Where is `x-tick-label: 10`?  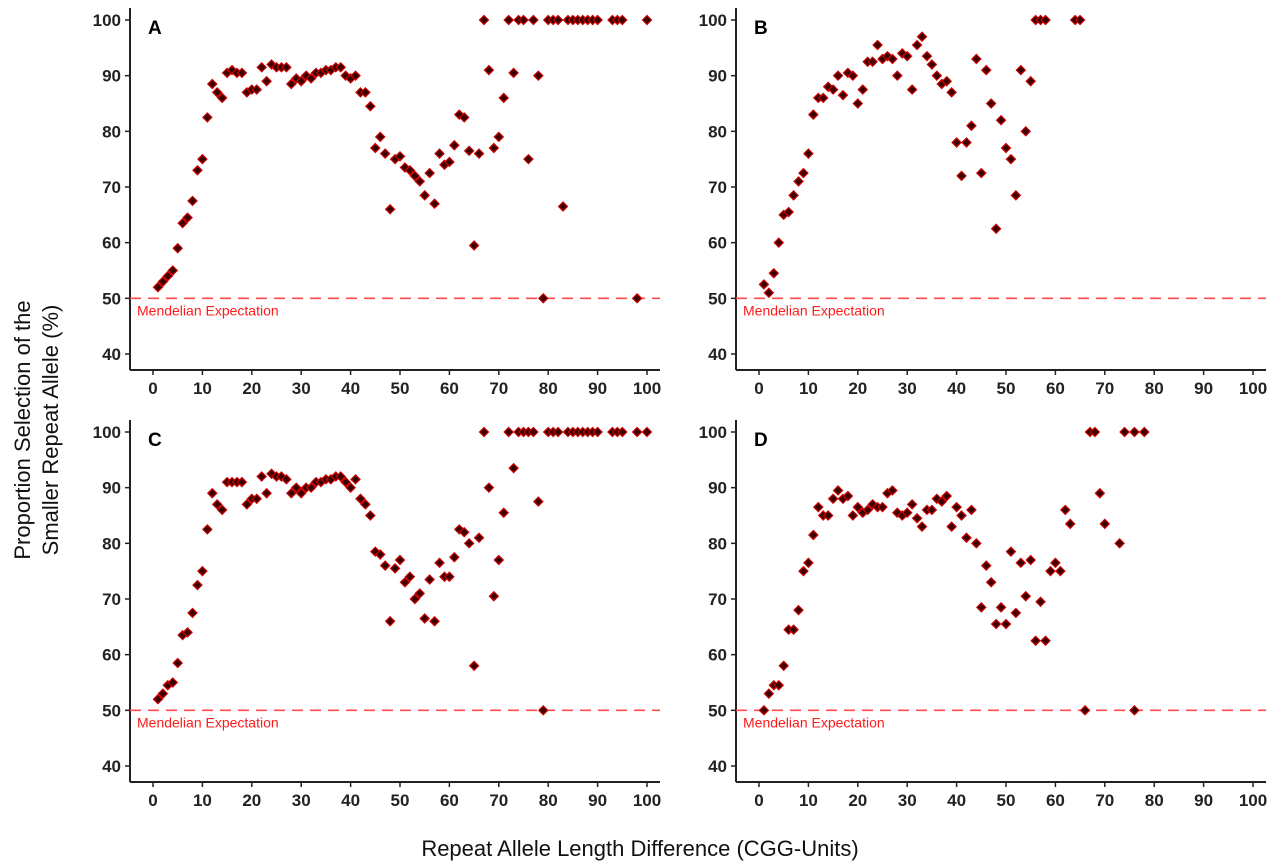 x-tick-label: 10 is located at coordinates (808, 388).